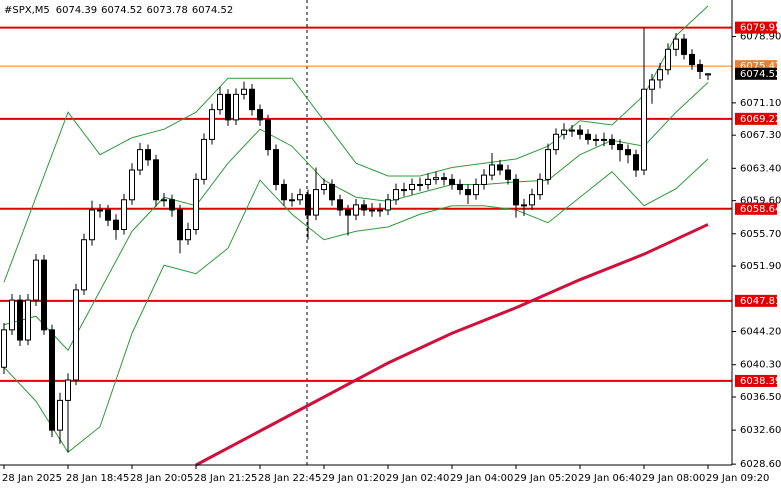  Describe the element at coordinates (609, 478) in the screenshot. I see `x-tick-label: 29 Jan 06:40` at that location.